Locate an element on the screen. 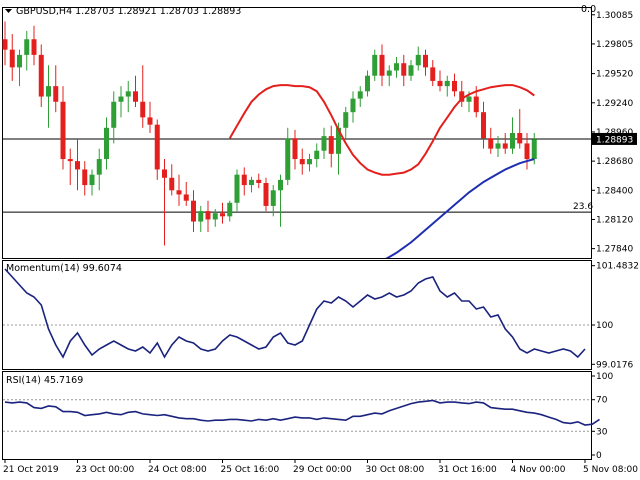 The height and width of the screenshot is (480, 640). momentum-tick-label: 99.0176 is located at coordinates (614, 365).